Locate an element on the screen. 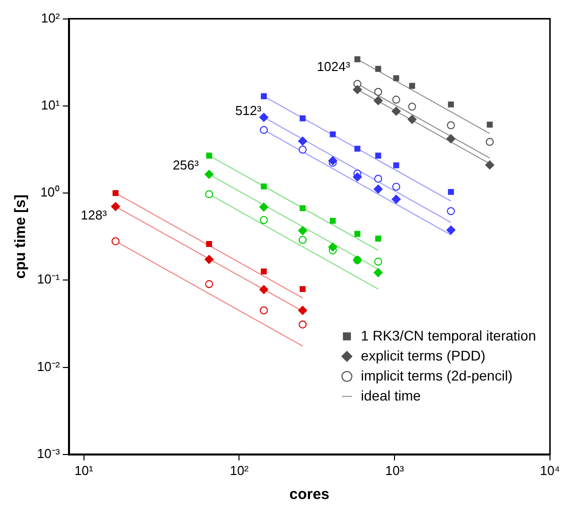 This screenshot has height=511, width=571. legend-label: 1 RK3/CN temporal iteration is located at coordinates (448, 335).